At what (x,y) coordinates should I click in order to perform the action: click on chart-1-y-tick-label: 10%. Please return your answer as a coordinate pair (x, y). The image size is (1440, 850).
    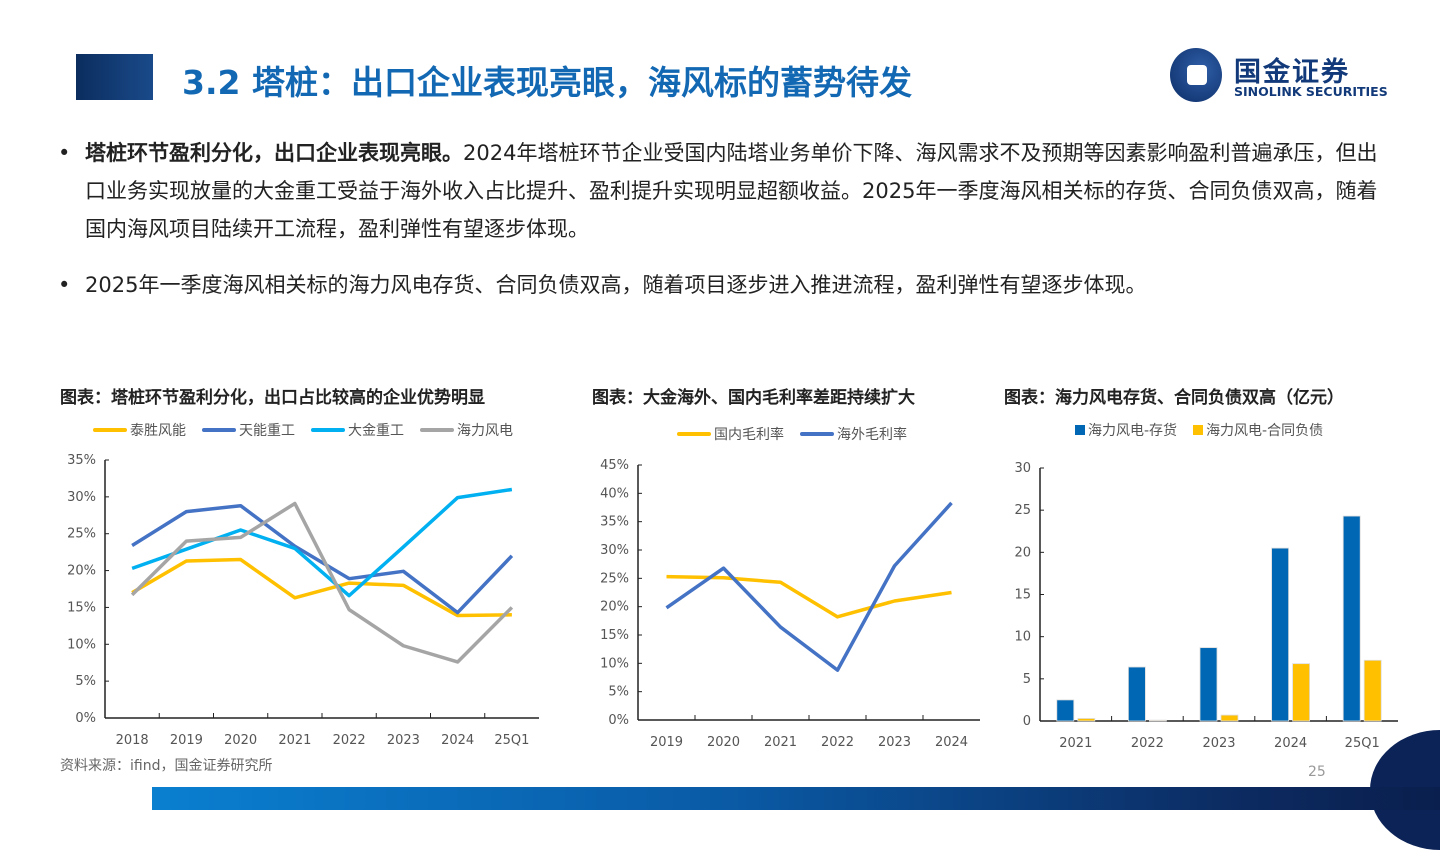
    Looking at the image, I should click on (81, 644).